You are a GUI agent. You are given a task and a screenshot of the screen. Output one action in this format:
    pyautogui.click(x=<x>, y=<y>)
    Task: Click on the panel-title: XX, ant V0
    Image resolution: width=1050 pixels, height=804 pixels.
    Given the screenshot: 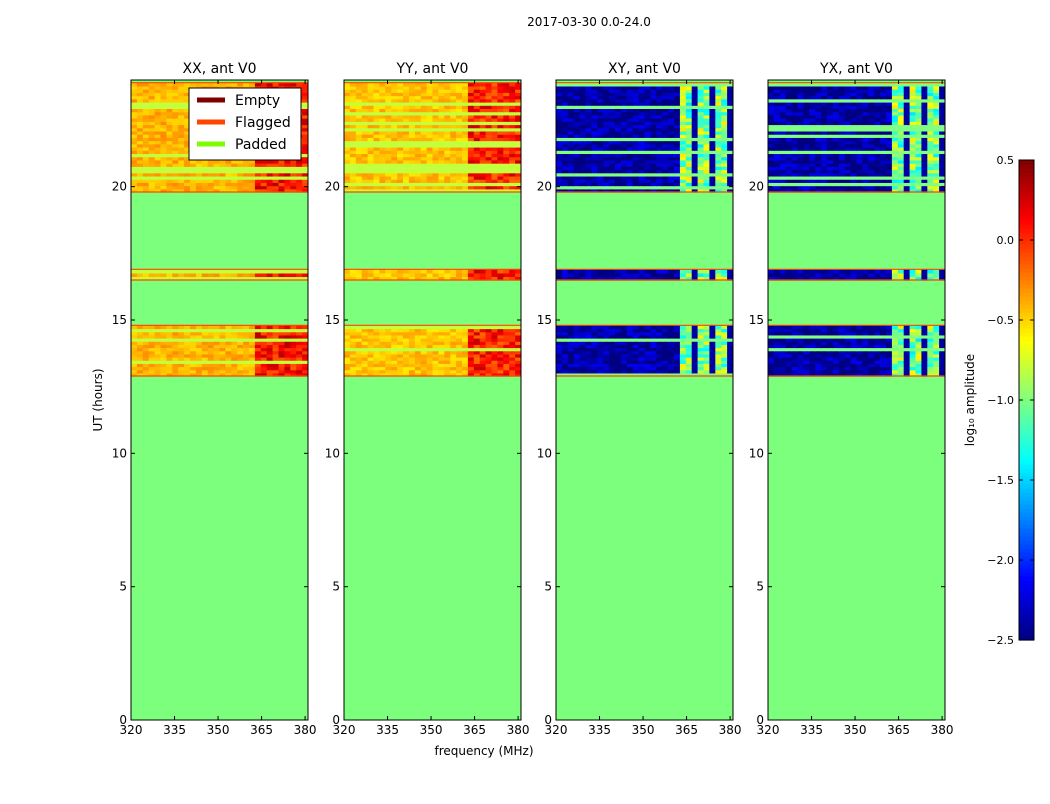 What is the action you would take?
    pyautogui.click(x=220, y=69)
    